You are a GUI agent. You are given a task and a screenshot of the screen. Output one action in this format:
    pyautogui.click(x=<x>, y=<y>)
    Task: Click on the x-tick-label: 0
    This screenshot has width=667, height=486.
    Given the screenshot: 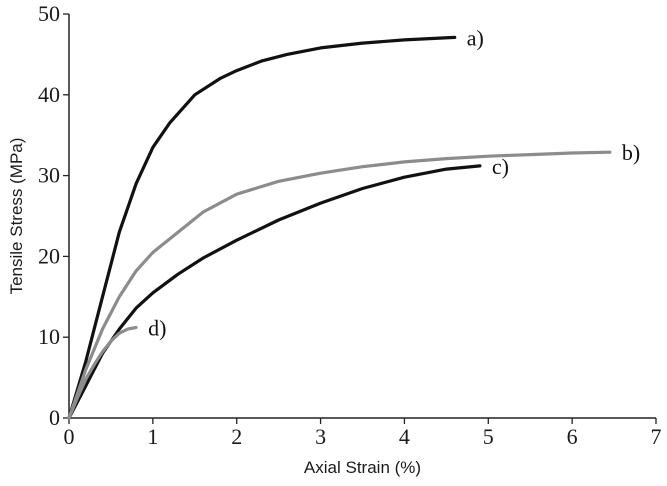 What is the action you would take?
    pyautogui.click(x=69, y=436)
    